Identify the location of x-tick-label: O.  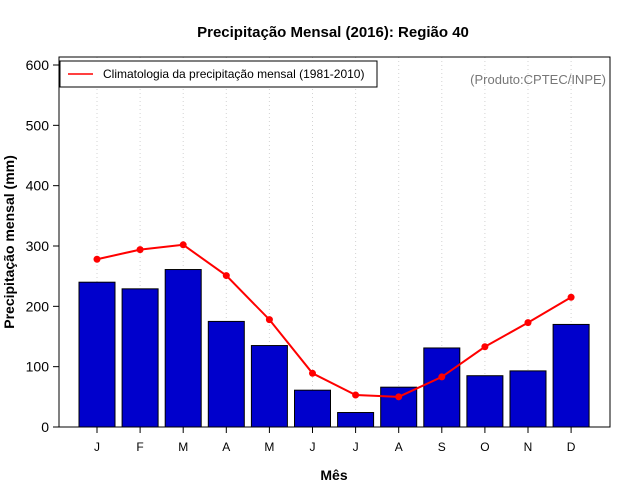
(484, 447).